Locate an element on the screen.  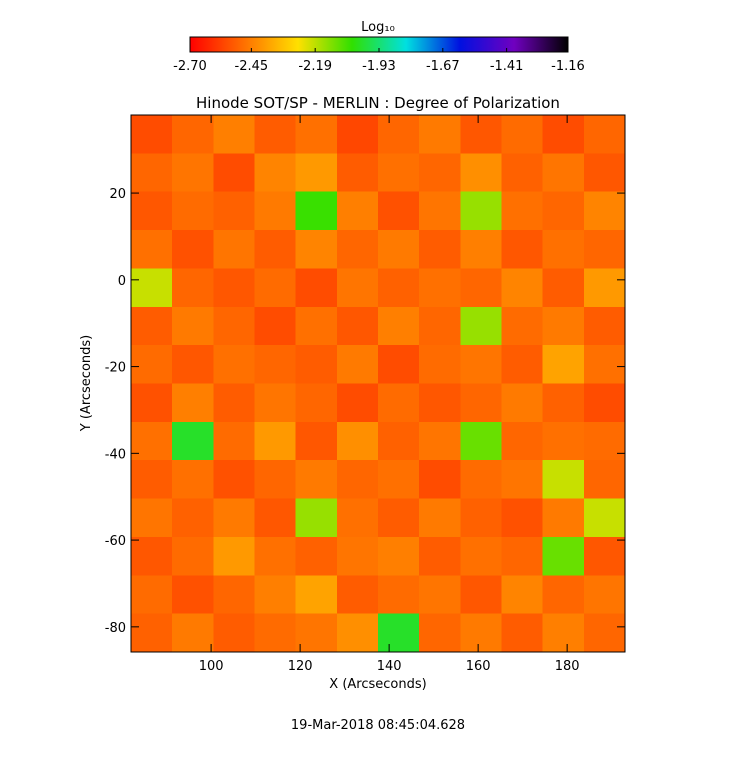
x-tick-label: 160 is located at coordinates (478, 666).